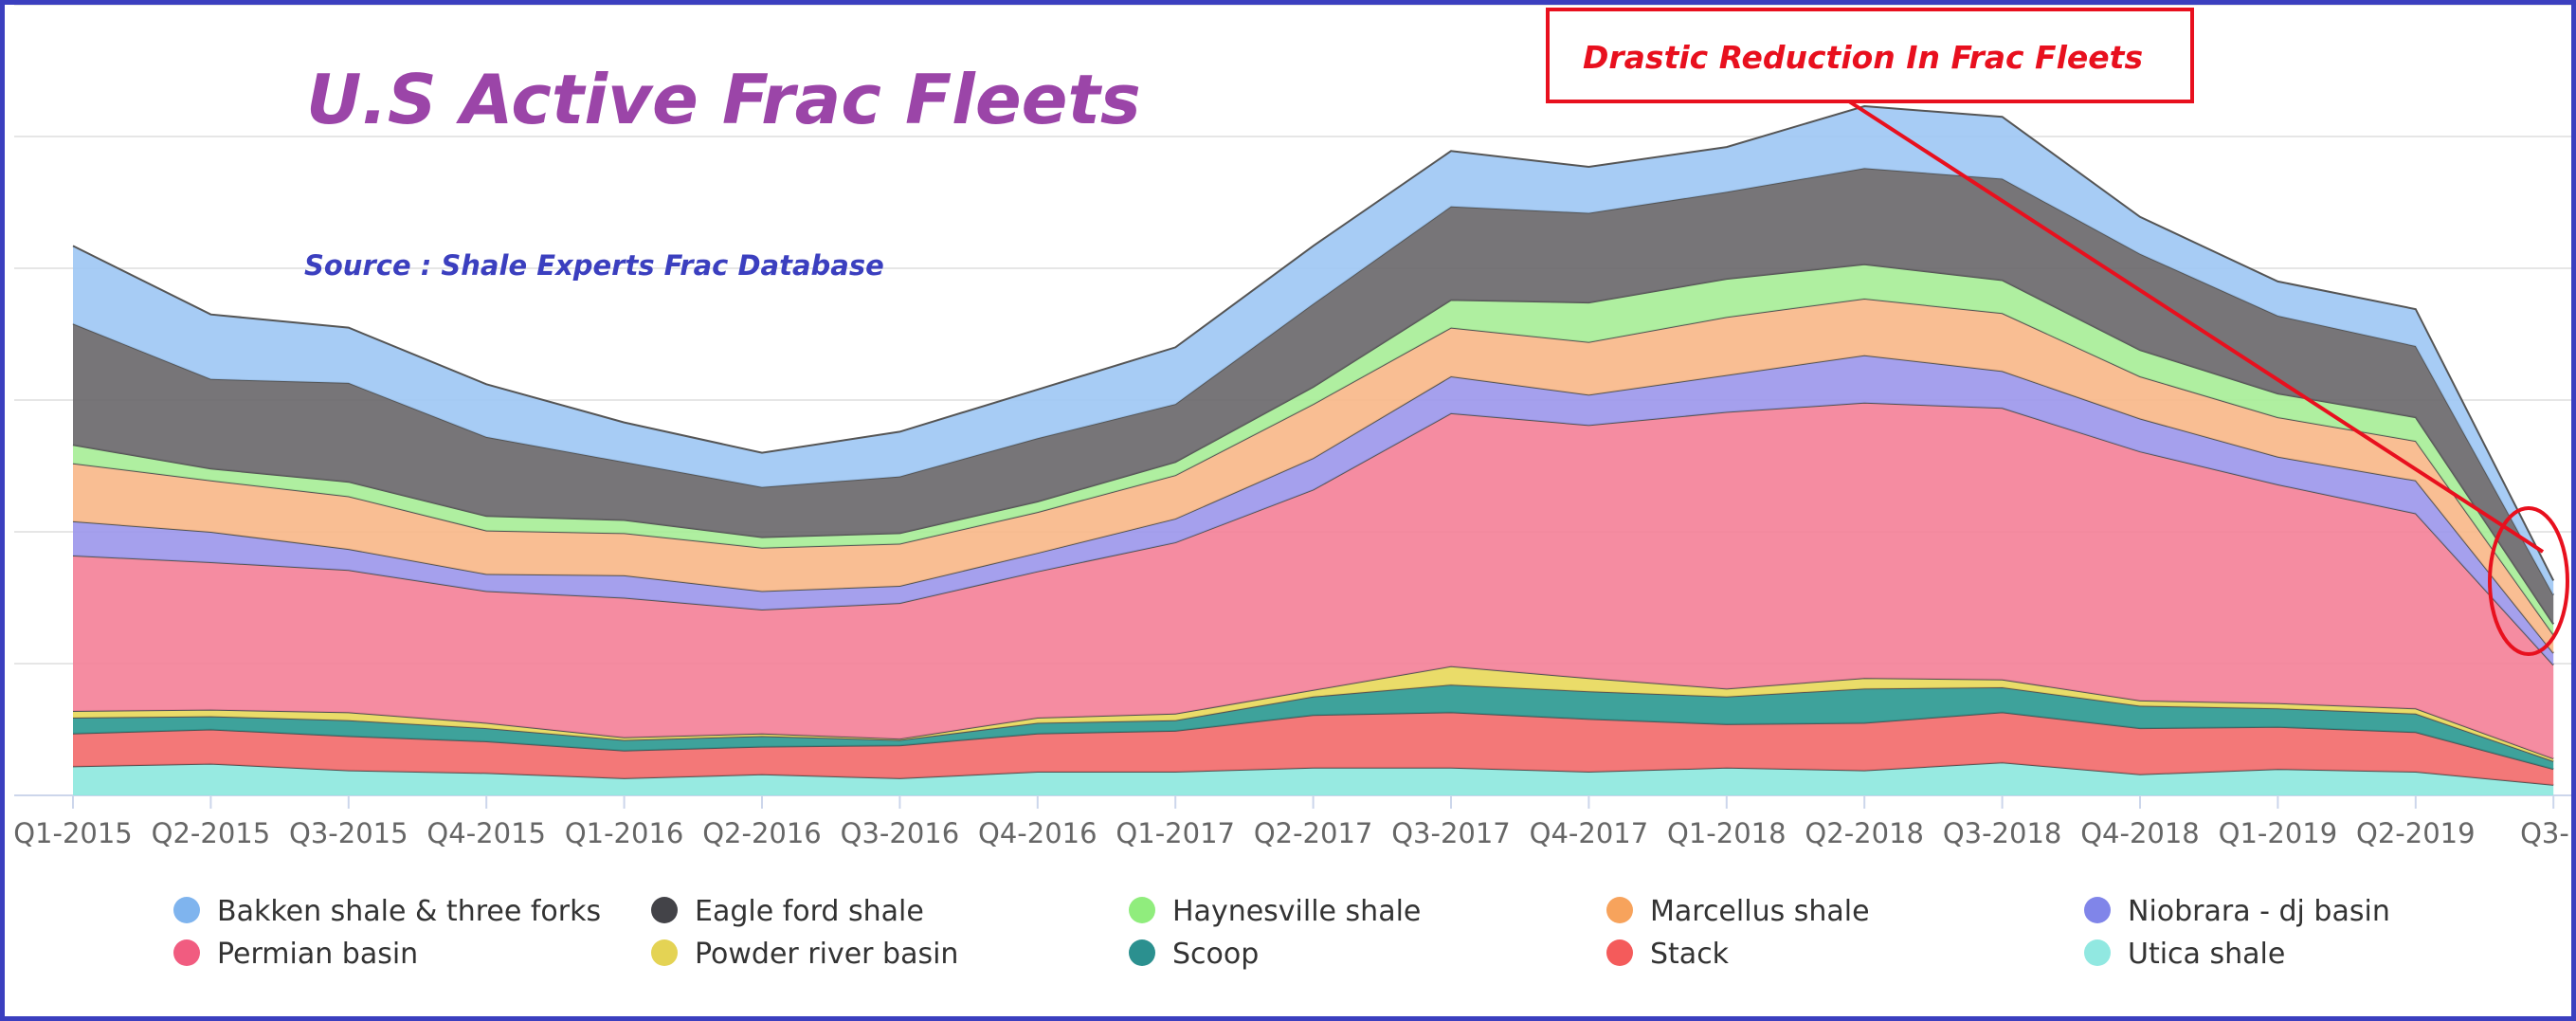  Describe the element at coordinates (2002, 833) in the screenshot. I see `x-tick-label: Q3-2018` at that location.